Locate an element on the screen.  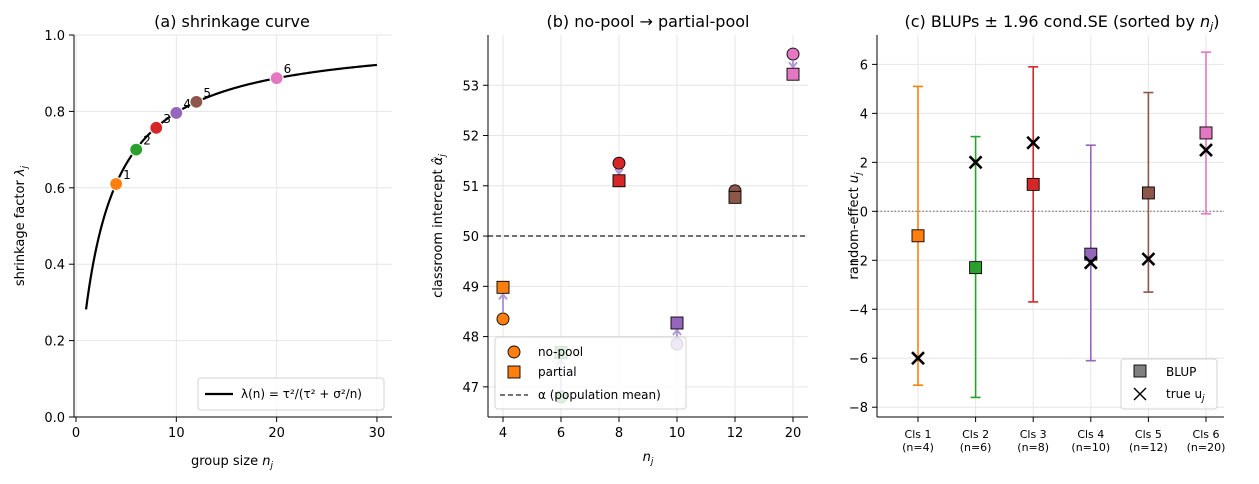
panel-b-xlabel: nj is located at coordinates (648, 458).